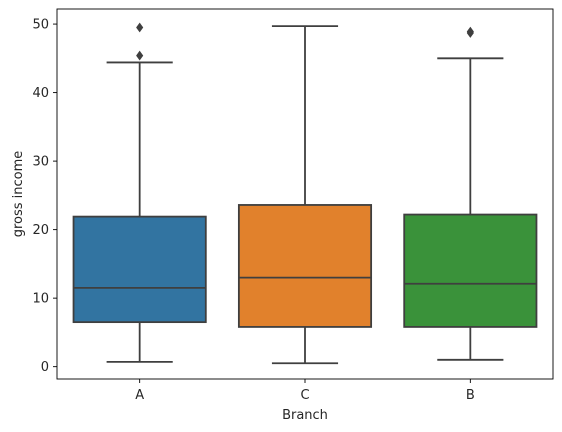  I want to click on y-tick-label: 0, so click(45, 367).